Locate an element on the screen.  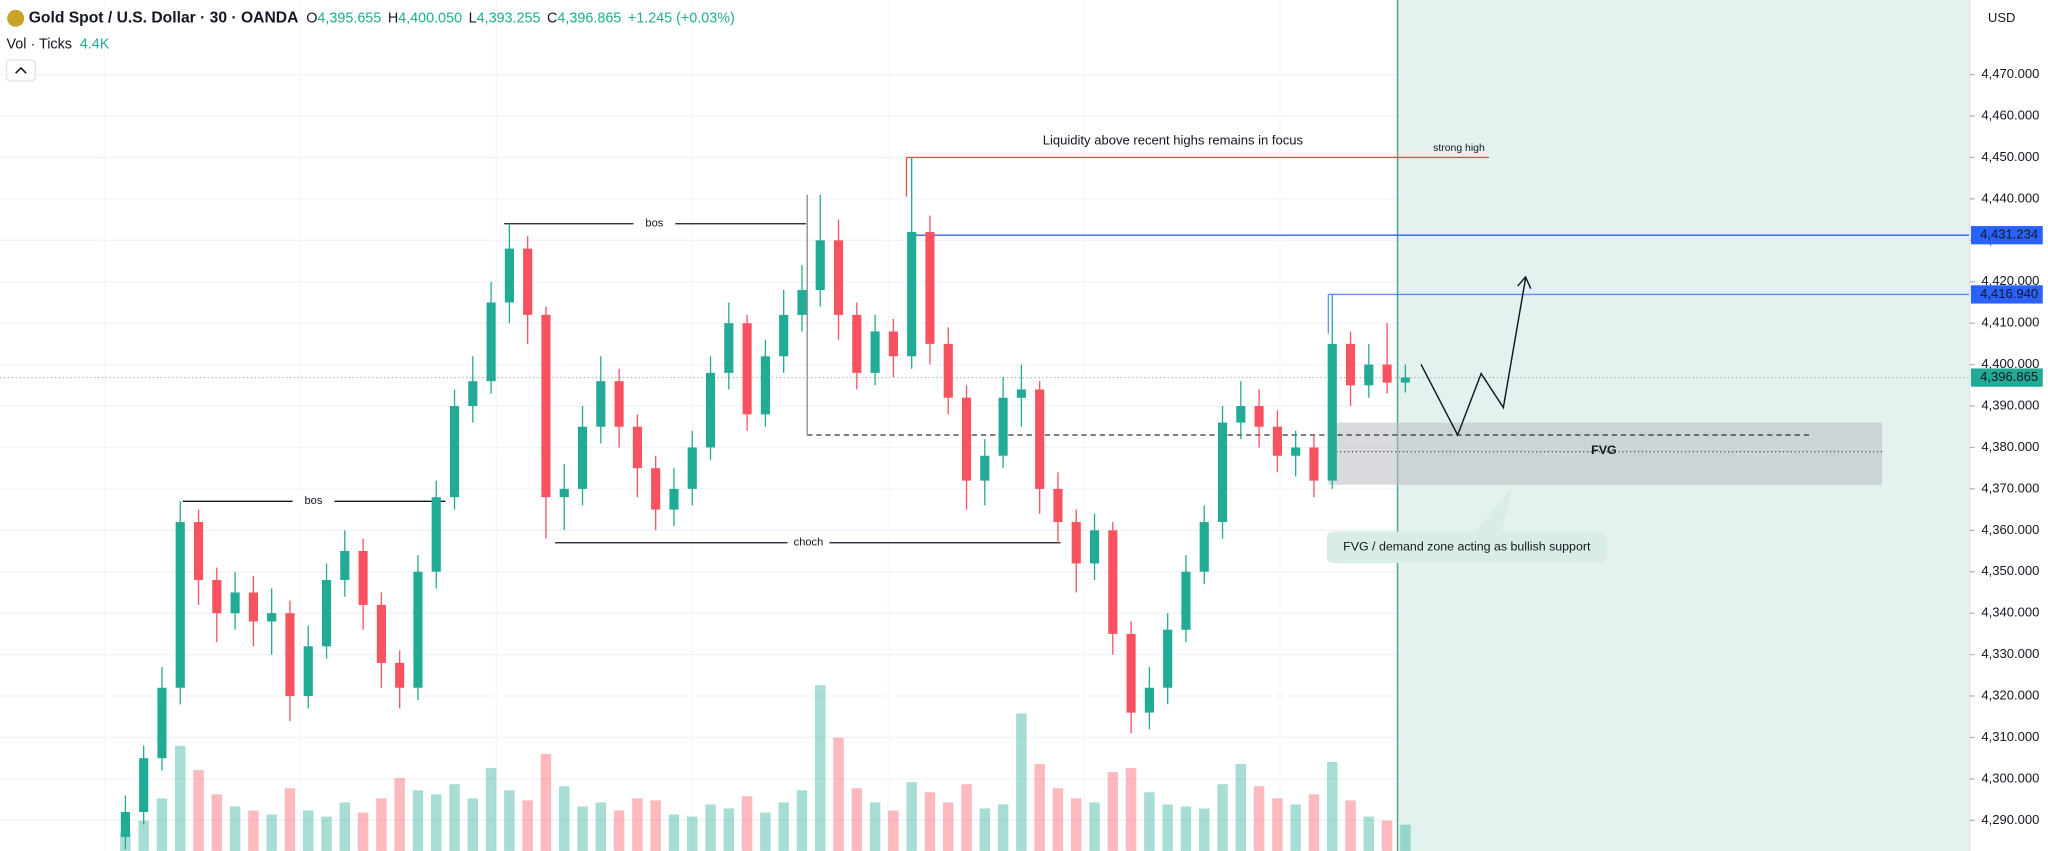
y-tick-label: 4,370.000 is located at coordinates (2010, 487).